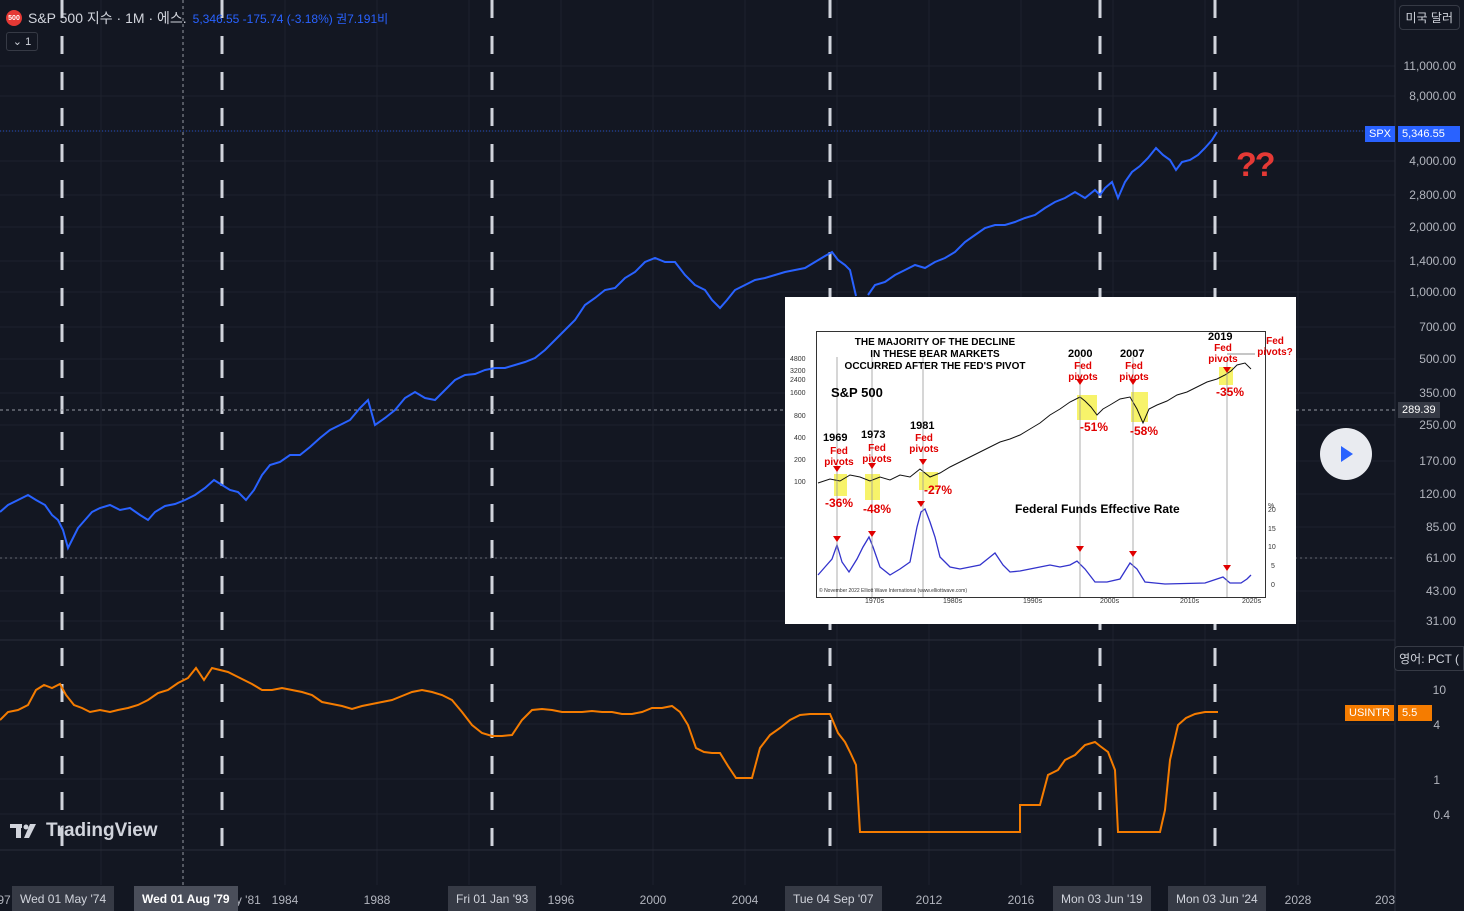 The width and height of the screenshot is (1464, 911). What do you see at coordinates (1415, 713) in the screenshot?
I see `usintr-value-tag: 5.5` at bounding box center [1415, 713].